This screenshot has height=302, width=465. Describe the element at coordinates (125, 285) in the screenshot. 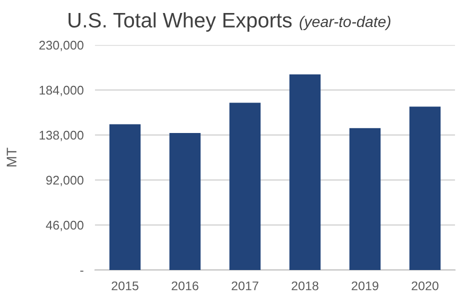

I see `x-tick-label: 2015` at that location.